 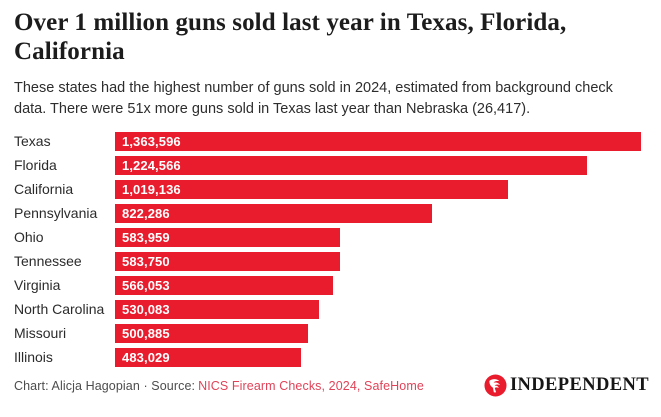 What do you see at coordinates (146, 357) in the screenshot?
I see `bar-value-label: 483,029` at bounding box center [146, 357].